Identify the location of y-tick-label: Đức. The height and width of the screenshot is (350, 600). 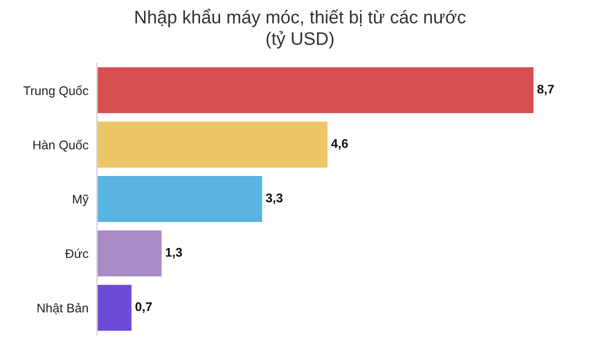
(76, 253).